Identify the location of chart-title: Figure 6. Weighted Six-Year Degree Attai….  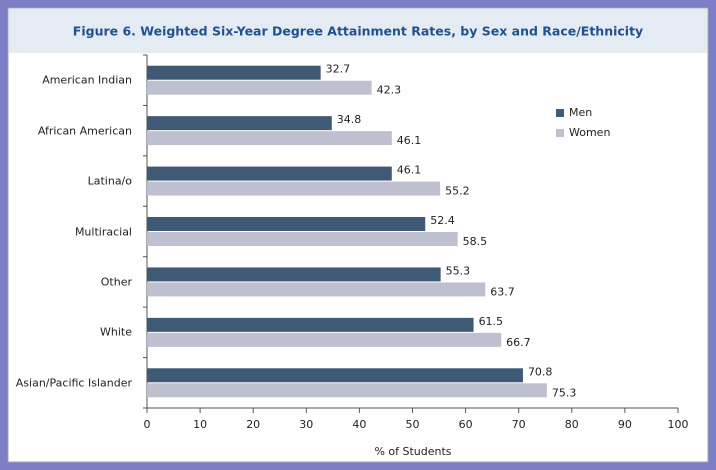
(358, 31).